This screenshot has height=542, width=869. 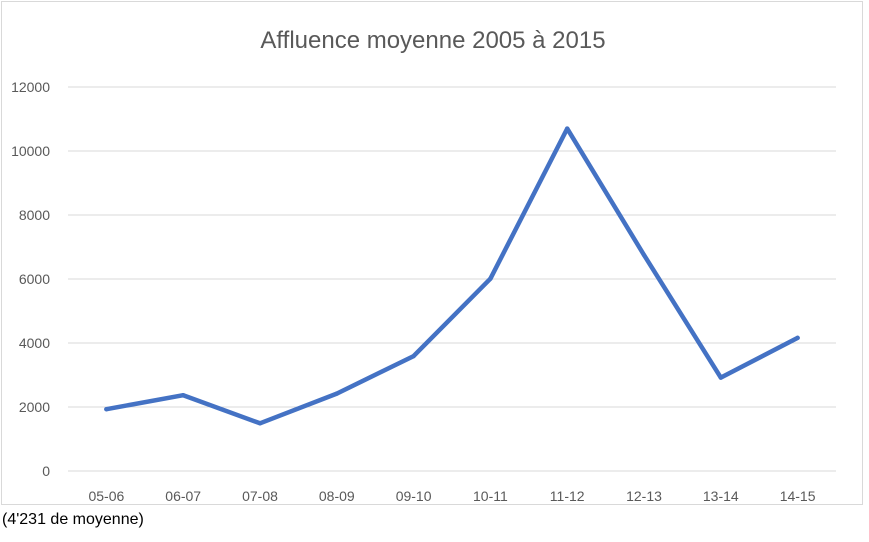 What do you see at coordinates (260, 496) in the screenshot?
I see `x-tick-label: 07-08` at bounding box center [260, 496].